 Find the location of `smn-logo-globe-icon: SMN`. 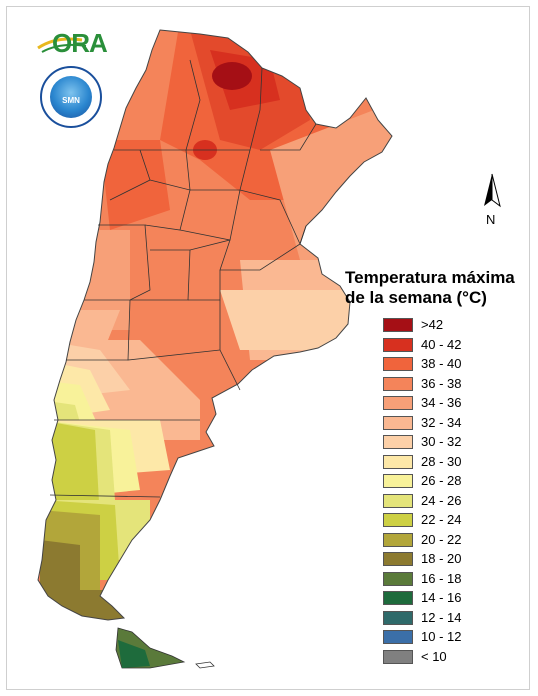

smn-logo-globe-icon: SMN is located at coordinates (71, 97).